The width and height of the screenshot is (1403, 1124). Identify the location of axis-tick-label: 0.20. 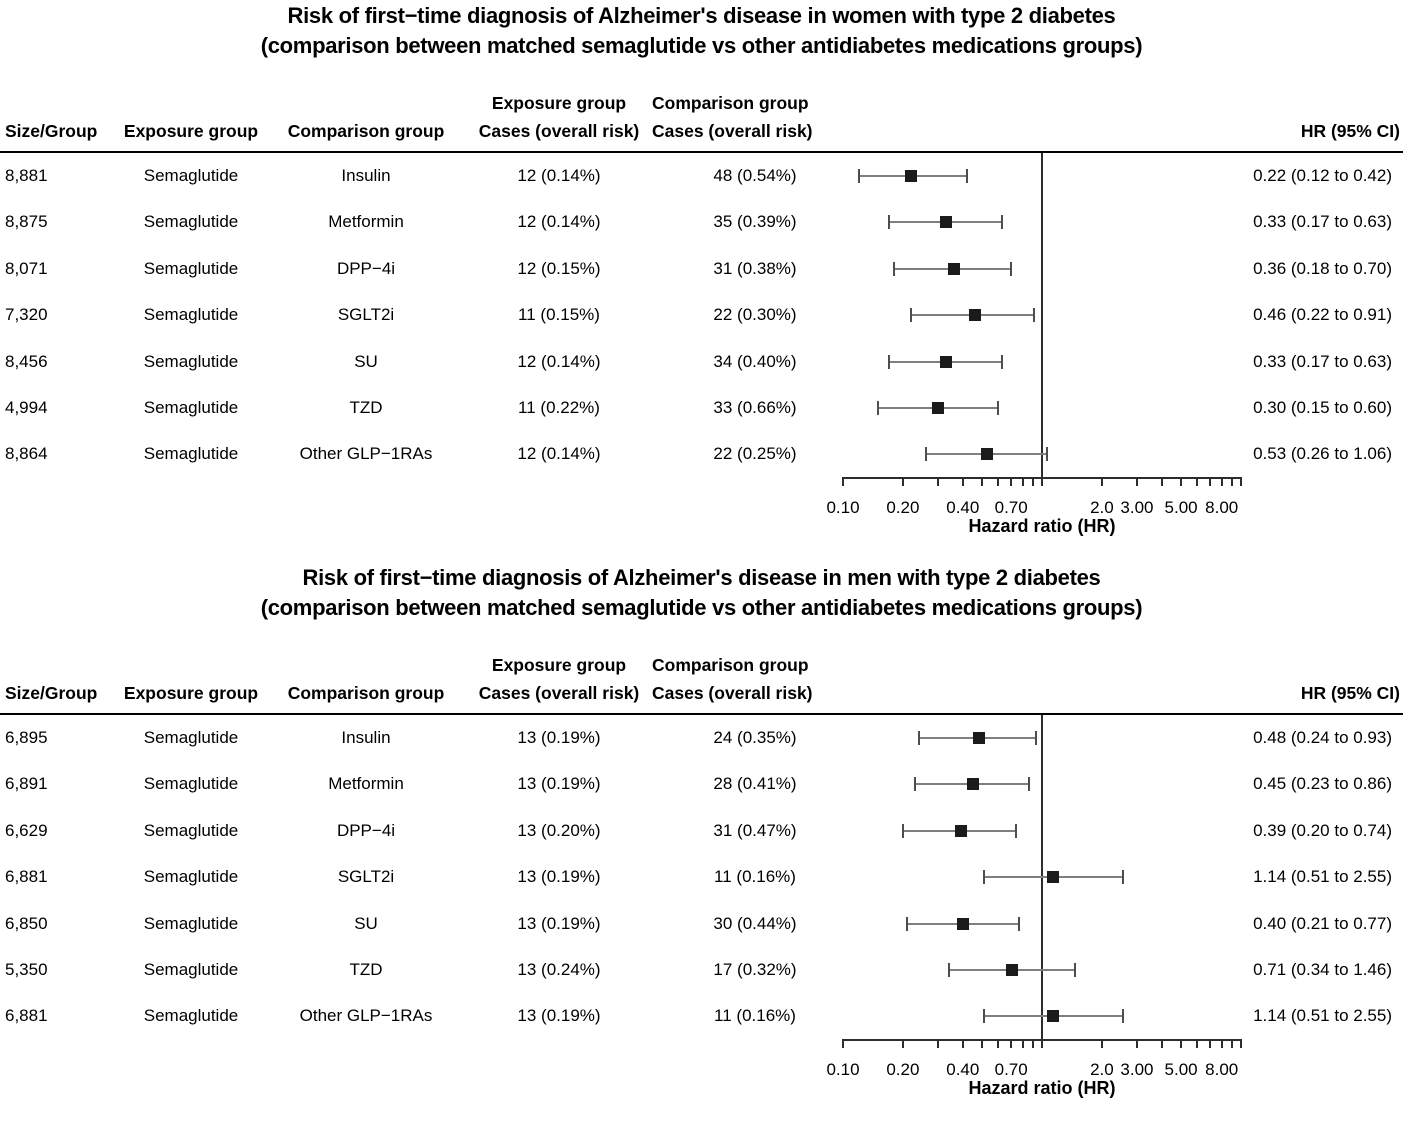
(903, 507).